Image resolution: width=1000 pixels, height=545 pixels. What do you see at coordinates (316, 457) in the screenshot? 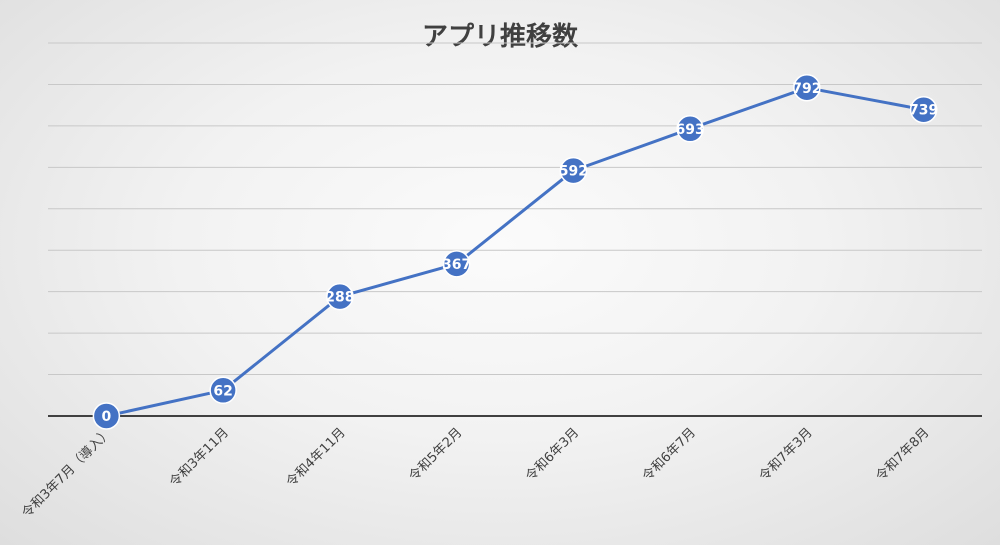
I see `x-tick-label: 令和4年11月` at bounding box center [316, 457].